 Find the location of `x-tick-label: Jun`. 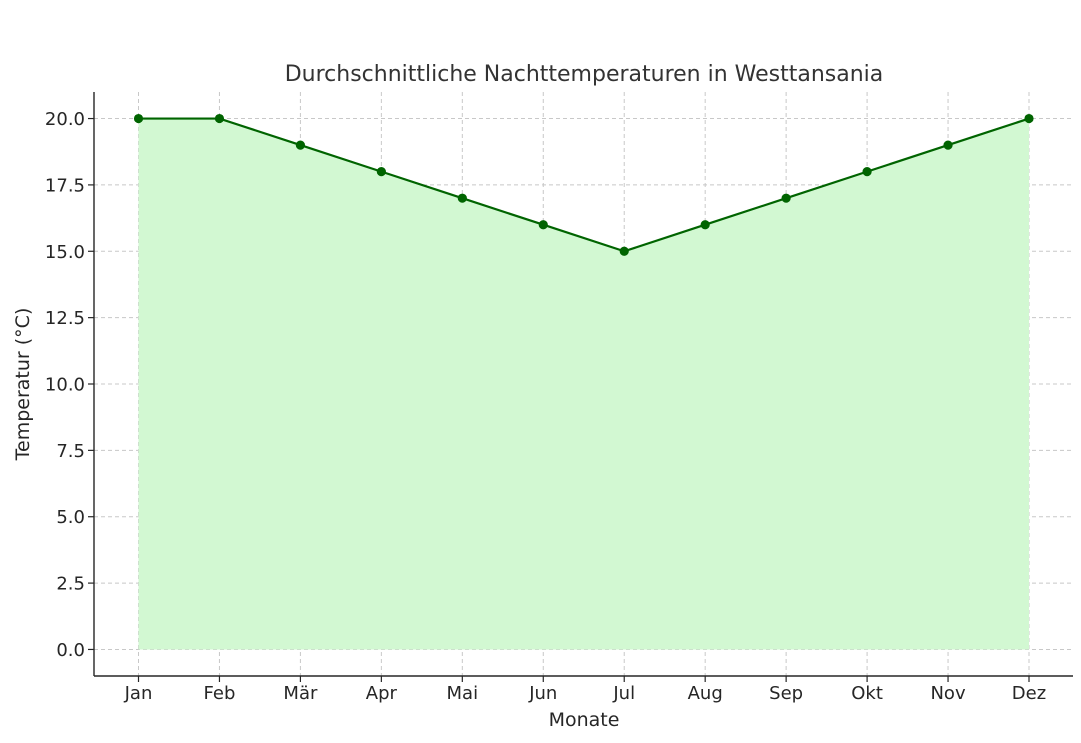

x-tick-label: Jun is located at coordinates (542, 693).